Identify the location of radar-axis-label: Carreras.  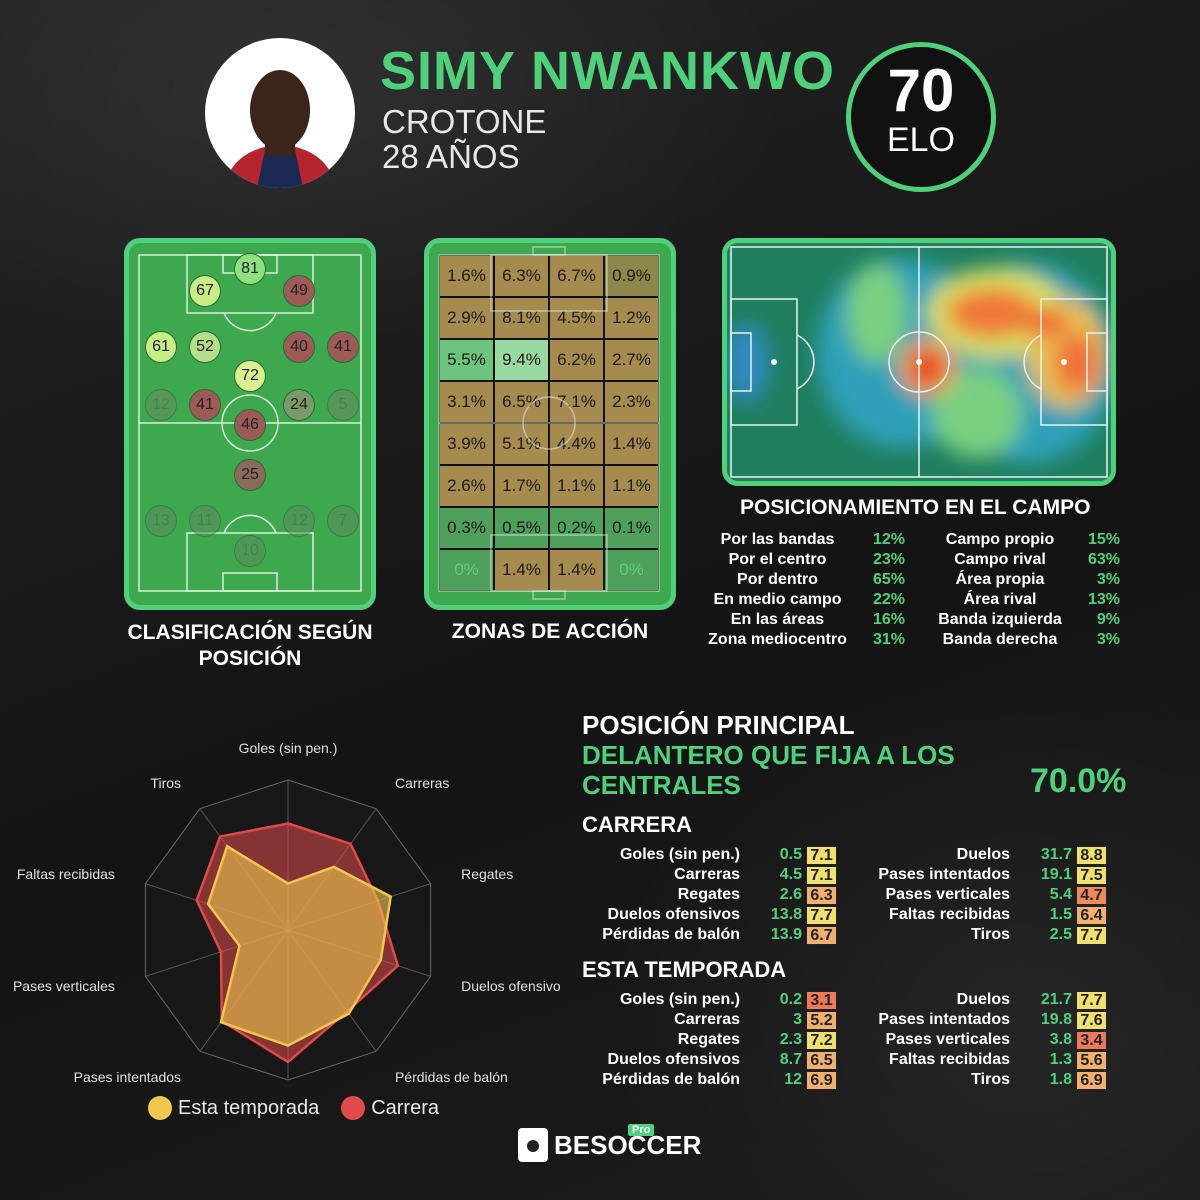
(422, 783).